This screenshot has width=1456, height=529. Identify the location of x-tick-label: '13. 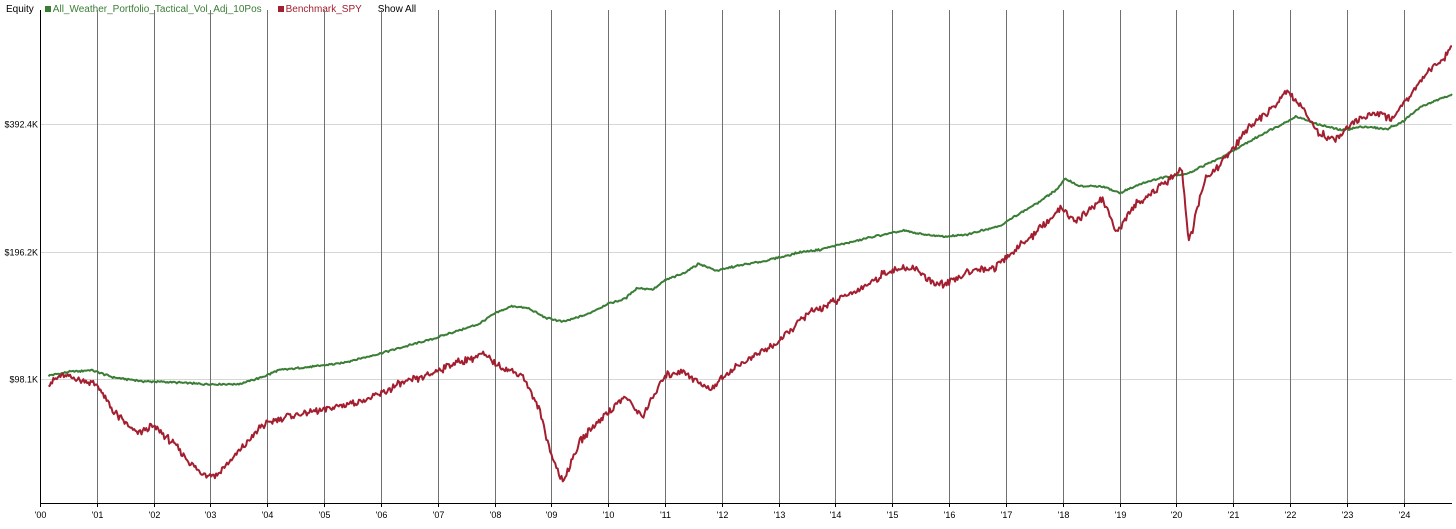
(780, 515).